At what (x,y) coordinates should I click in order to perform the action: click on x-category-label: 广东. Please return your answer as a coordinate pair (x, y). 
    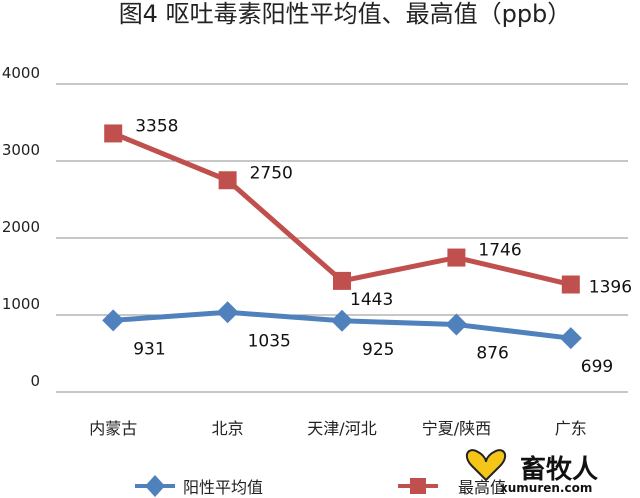
    Looking at the image, I should click on (571, 428).